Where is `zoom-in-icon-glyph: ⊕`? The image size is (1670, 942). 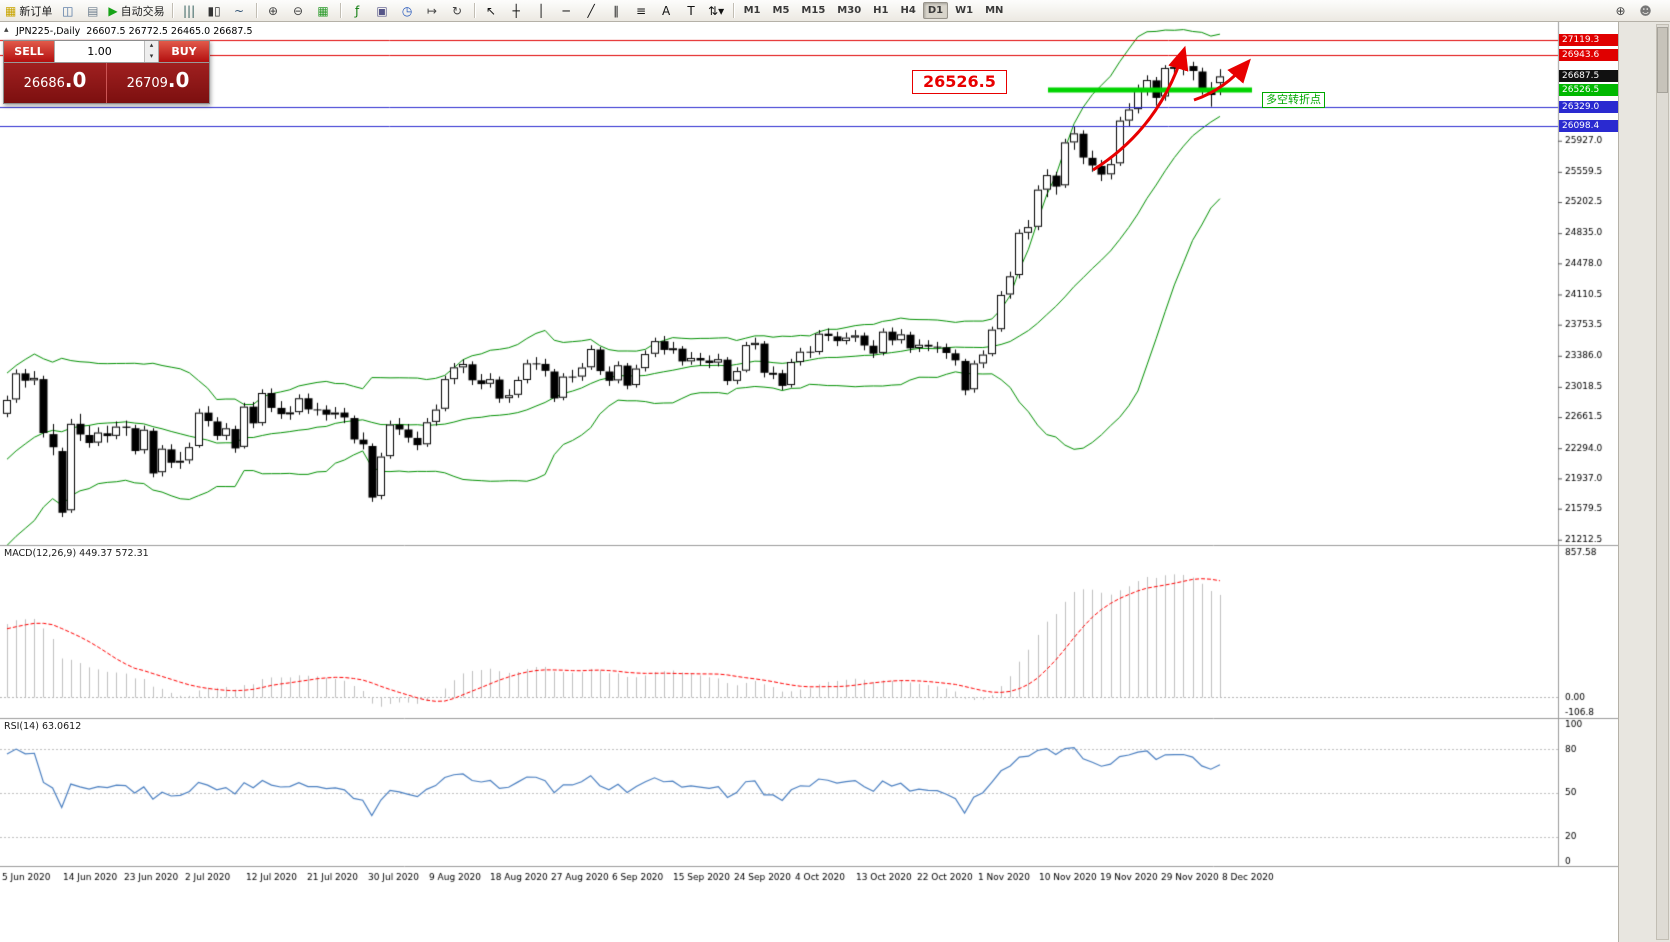
zoom-in-icon-glyph: ⊕ is located at coordinates (273, 10).